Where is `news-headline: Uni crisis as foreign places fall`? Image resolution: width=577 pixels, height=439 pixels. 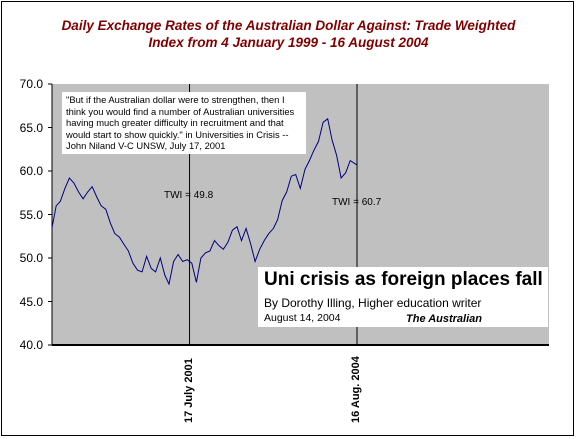 news-headline: Uni crisis as foreign places fall is located at coordinates (403, 279).